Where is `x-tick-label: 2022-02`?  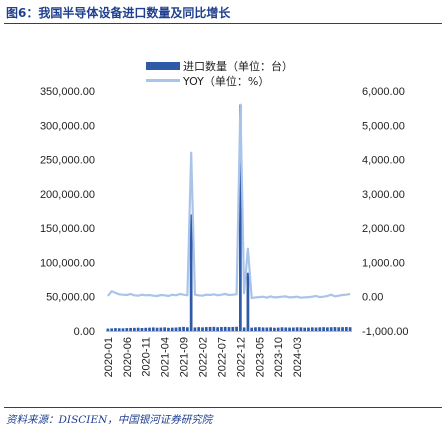
x-tick-label: 2022-02 is located at coordinates (204, 357).